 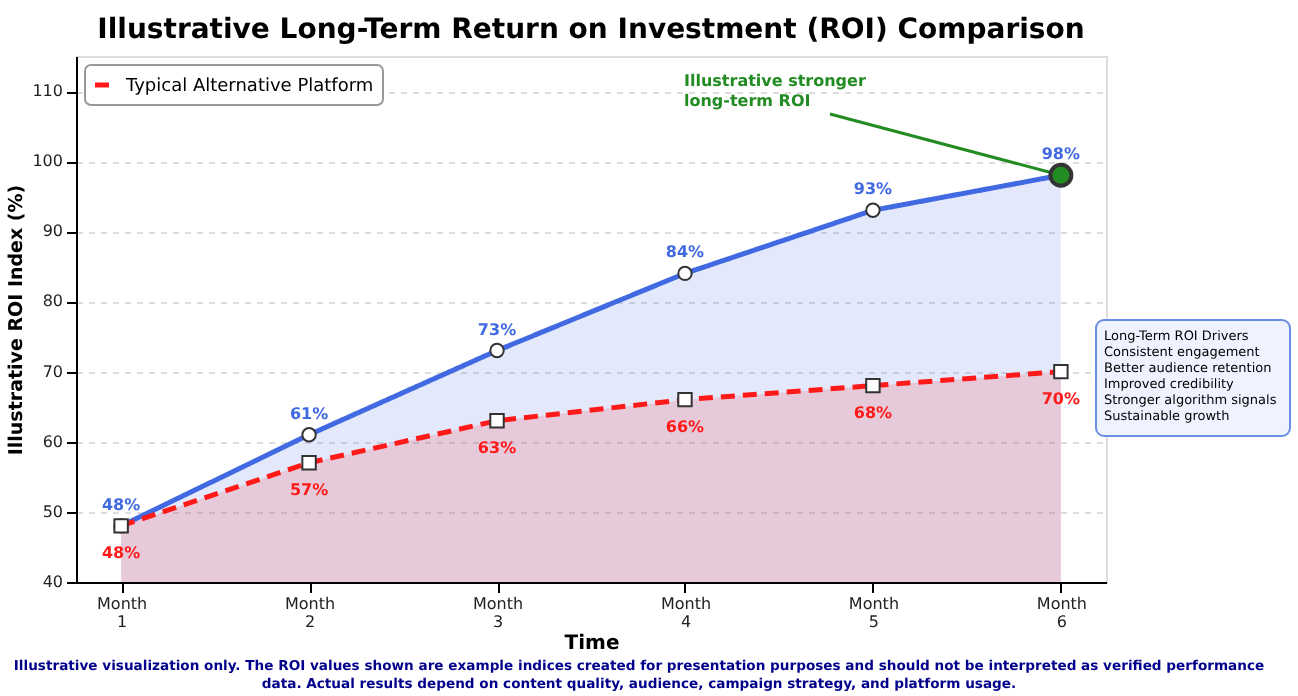 I want to click on chart-title: Illustrative Long-Term Return on Investment (ROI) Comparison, so click(x=591, y=30).